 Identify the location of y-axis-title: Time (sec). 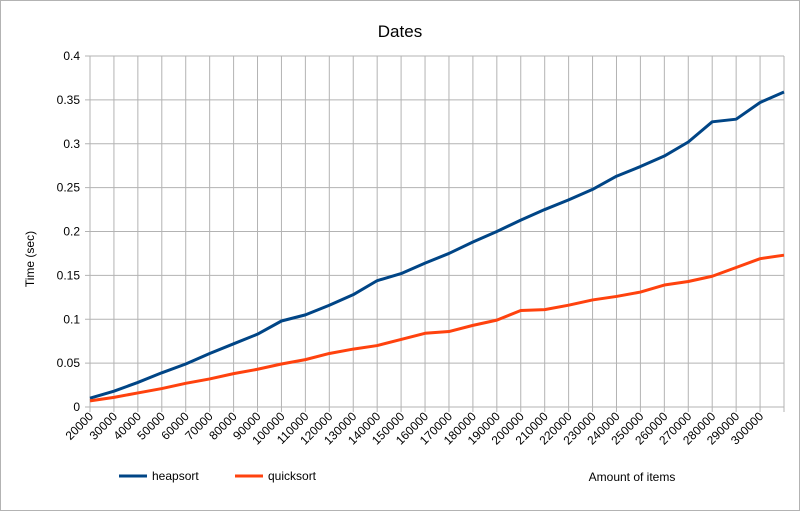
(30, 259).